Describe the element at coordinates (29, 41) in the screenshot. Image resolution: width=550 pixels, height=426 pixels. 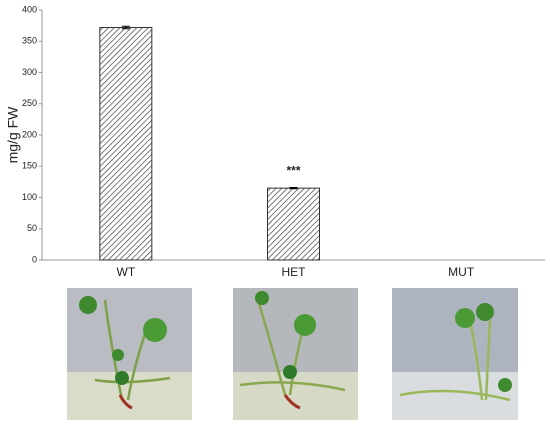
I see `y-tick-label: 350` at that location.